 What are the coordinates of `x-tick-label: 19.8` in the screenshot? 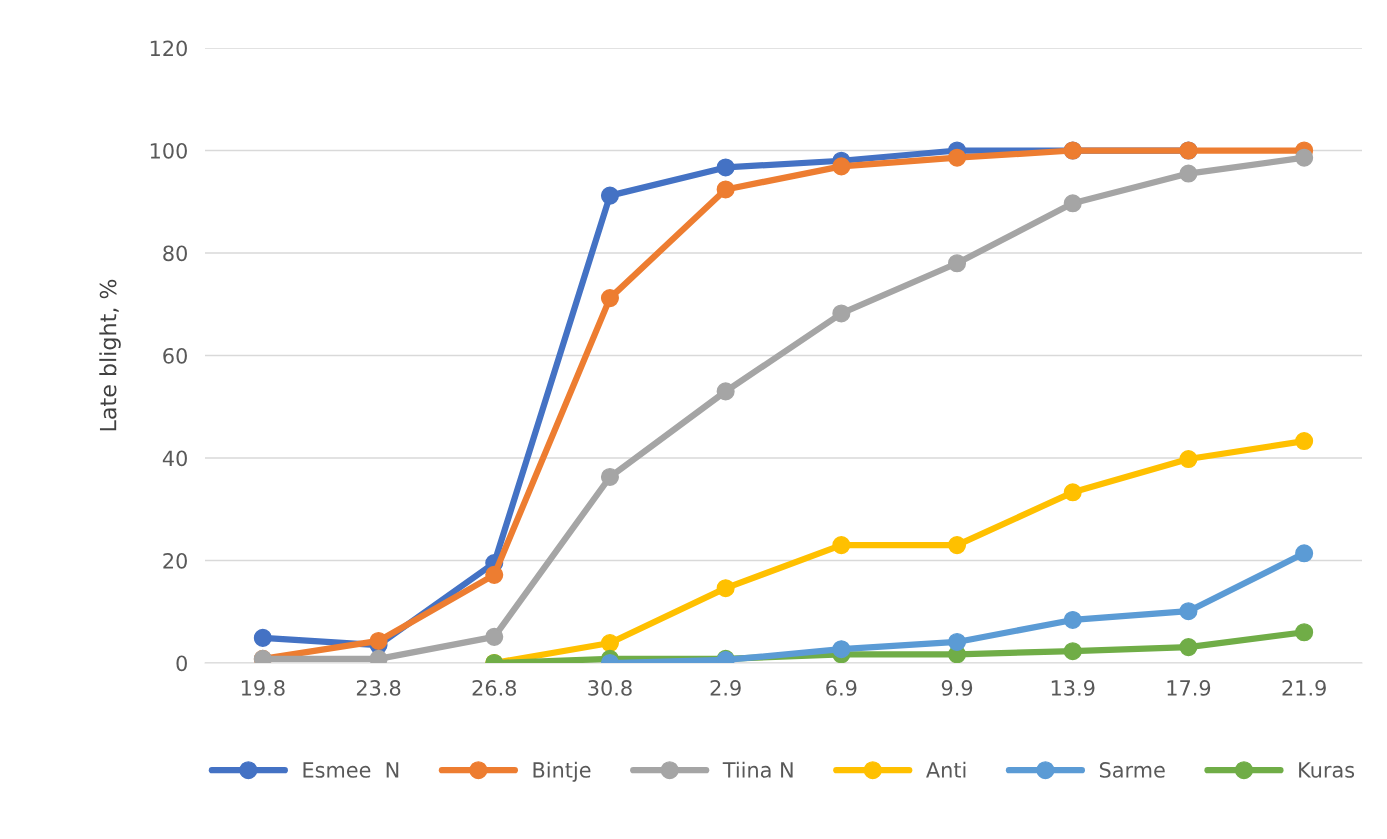 It's located at (263, 688).